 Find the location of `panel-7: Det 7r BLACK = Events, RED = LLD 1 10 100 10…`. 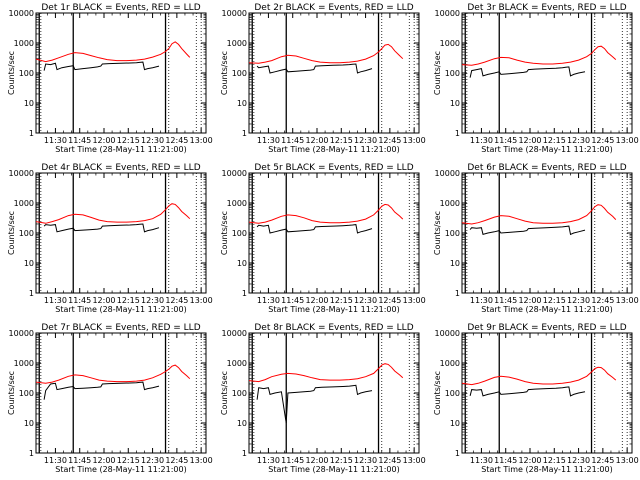

panel-7: Det 7r BLACK = Events, RED = LLD 1 10 100 10… is located at coordinates (110, 398).